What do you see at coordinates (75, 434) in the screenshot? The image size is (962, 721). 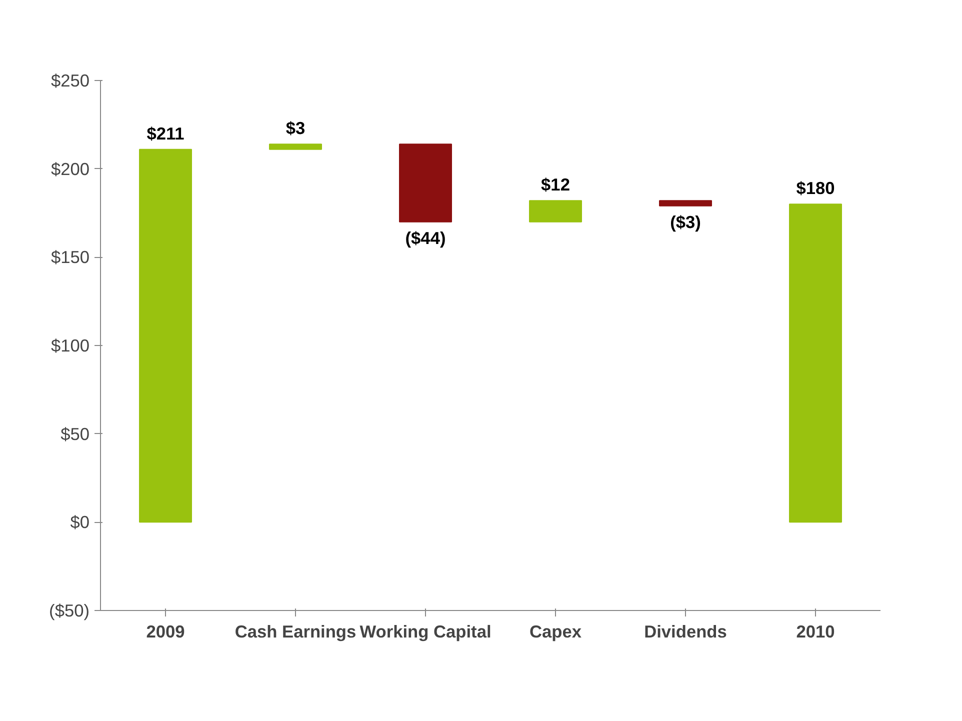 I see `y-tick-label: $50` at bounding box center [75, 434].